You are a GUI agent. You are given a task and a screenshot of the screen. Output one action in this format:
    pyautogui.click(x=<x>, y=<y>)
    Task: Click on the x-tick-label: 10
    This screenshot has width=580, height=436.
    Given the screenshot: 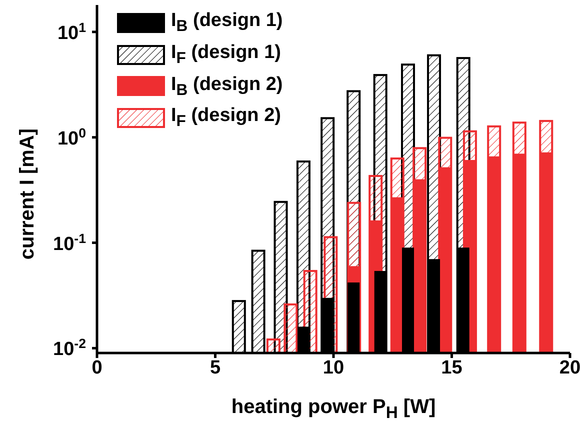 What is the action you would take?
    pyautogui.click(x=333, y=367)
    